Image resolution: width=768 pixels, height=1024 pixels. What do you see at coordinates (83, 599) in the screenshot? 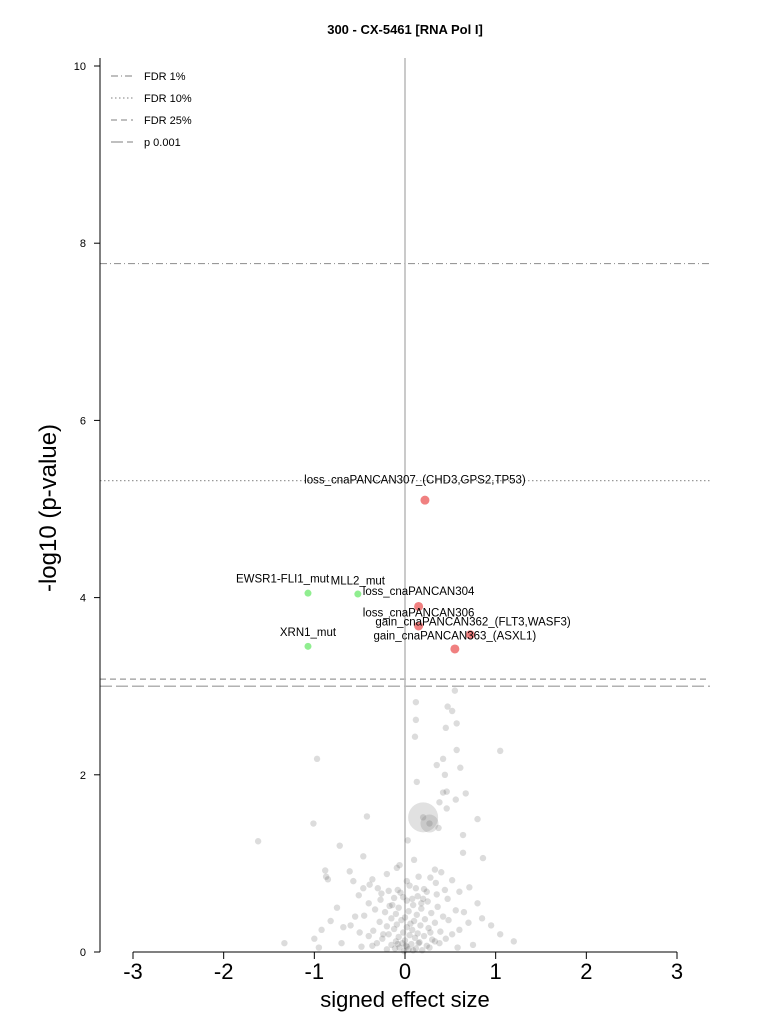
I see `y-tick-label: 4` at bounding box center [83, 599].